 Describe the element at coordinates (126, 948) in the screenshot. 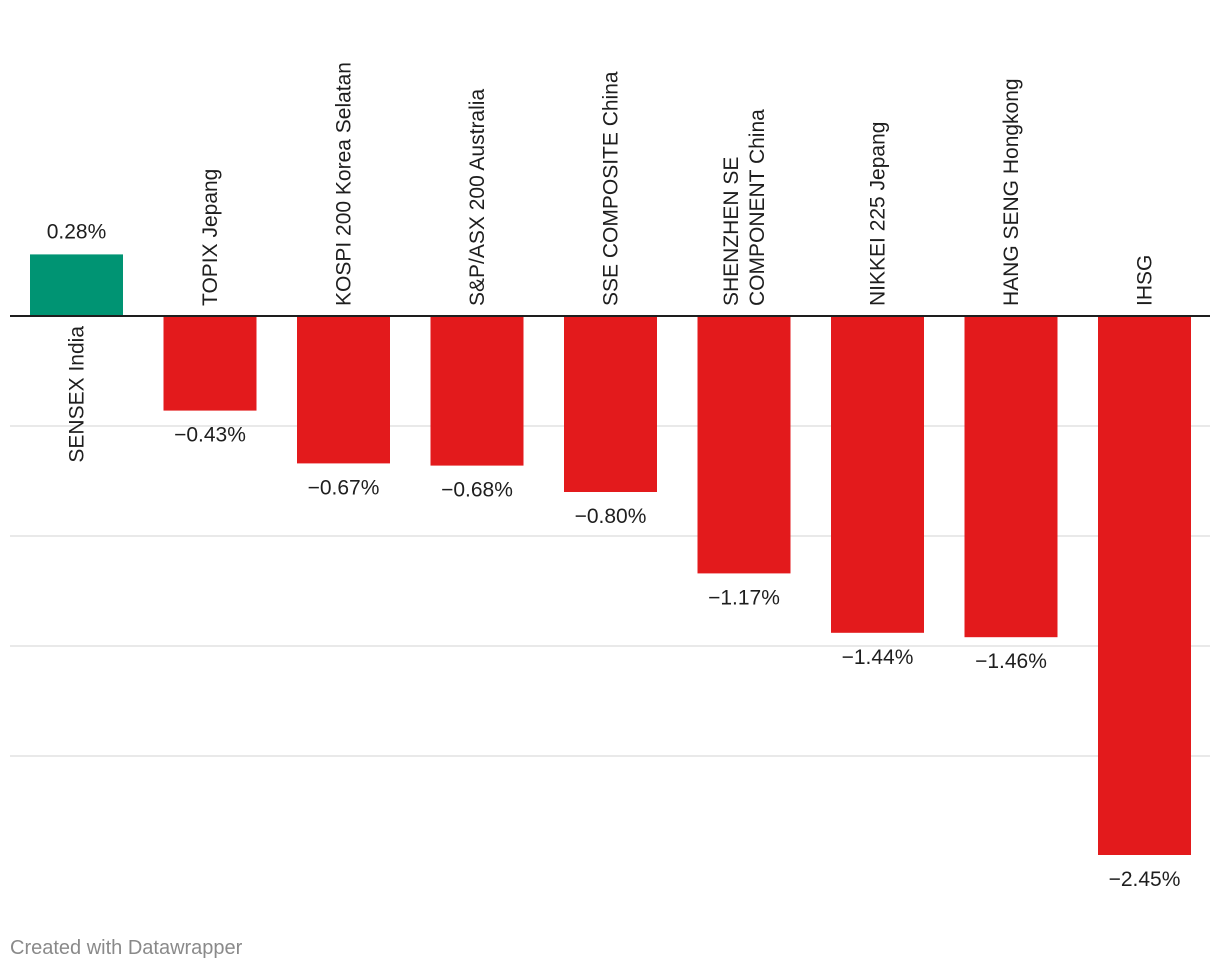

I see `datawrapper-credit: Created with Datawrapper` at that location.